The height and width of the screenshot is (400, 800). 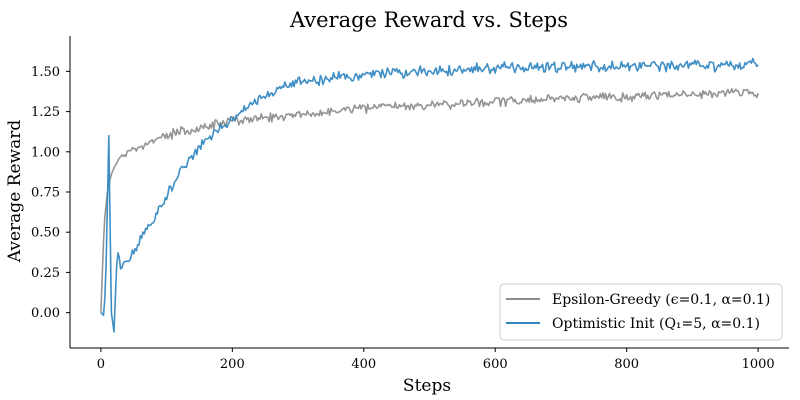 What do you see at coordinates (656, 324) in the screenshot?
I see `legend-label-optimistic-init: Optimistic Init (Q₁=5, α=0.1)` at bounding box center [656, 324].